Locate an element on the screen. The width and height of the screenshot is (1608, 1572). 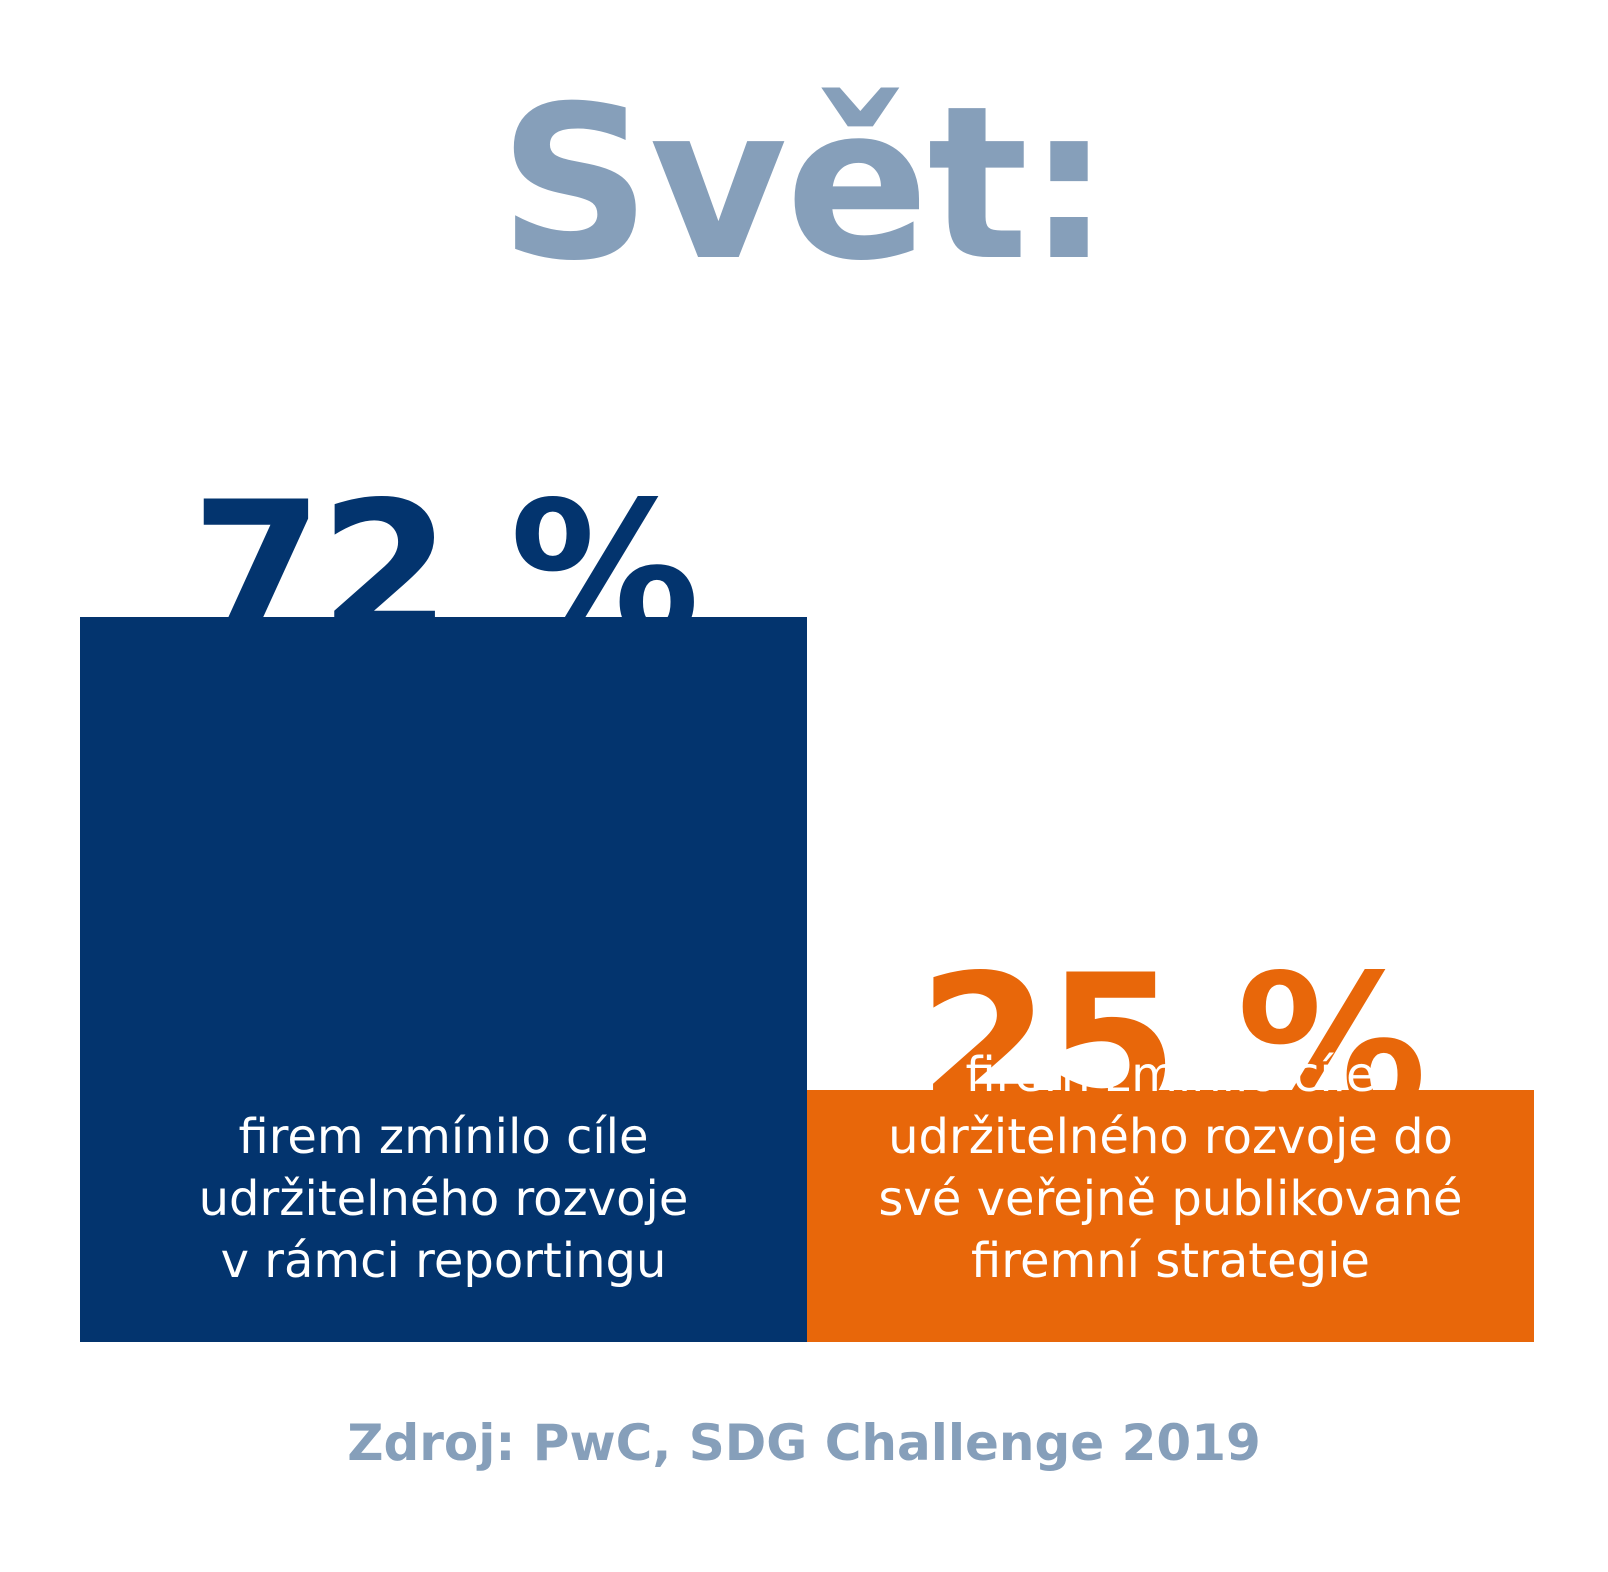
bar is located at coordinates (1170, 1216).